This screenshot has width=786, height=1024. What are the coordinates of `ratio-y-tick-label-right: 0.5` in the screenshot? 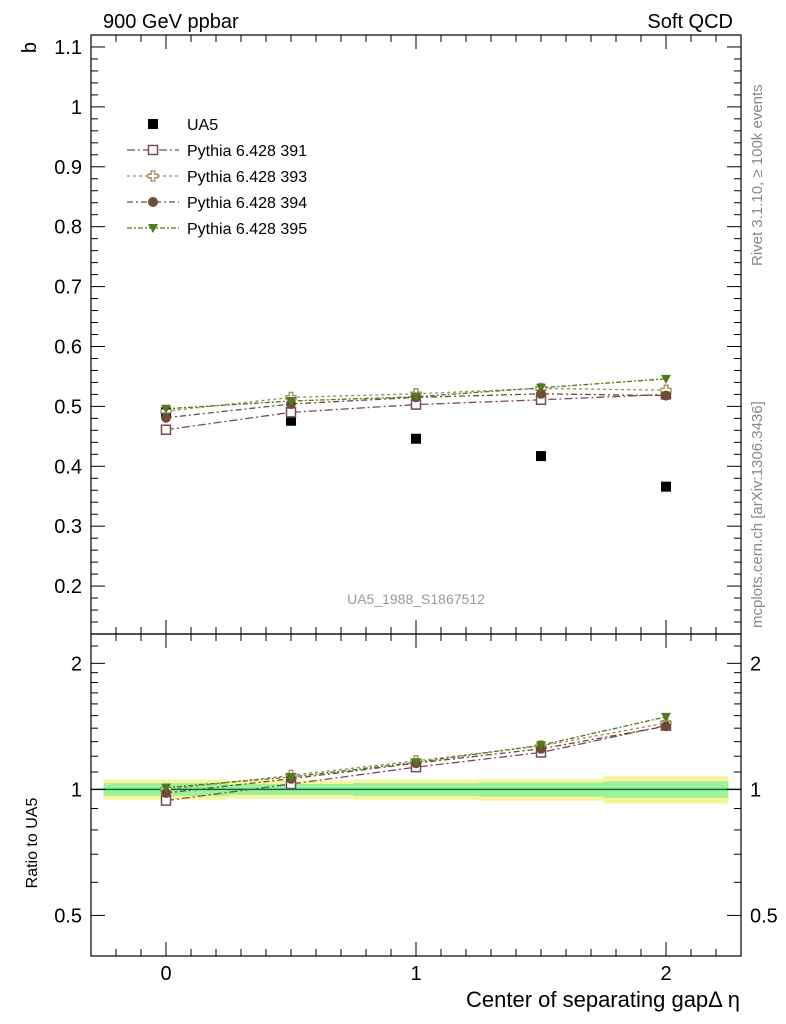 It's located at (764, 916).